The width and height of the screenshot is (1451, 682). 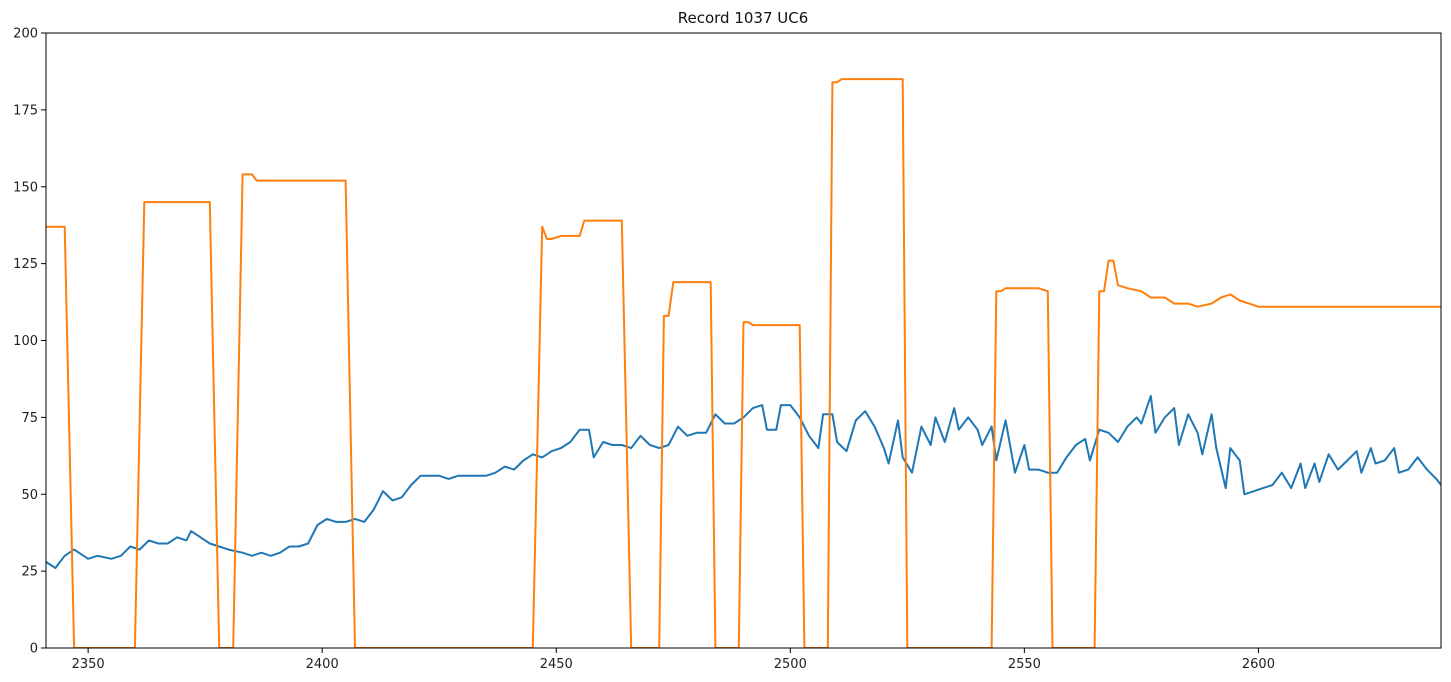 I want to click on y-tick-label: 25, so click(x=29, y=572).